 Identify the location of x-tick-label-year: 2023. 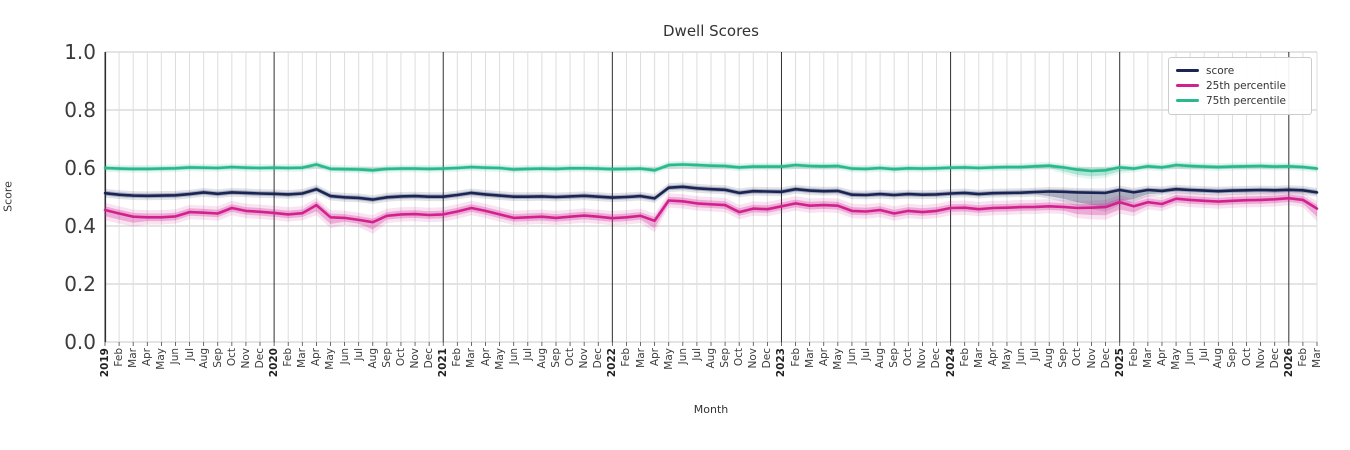
(781, 363).